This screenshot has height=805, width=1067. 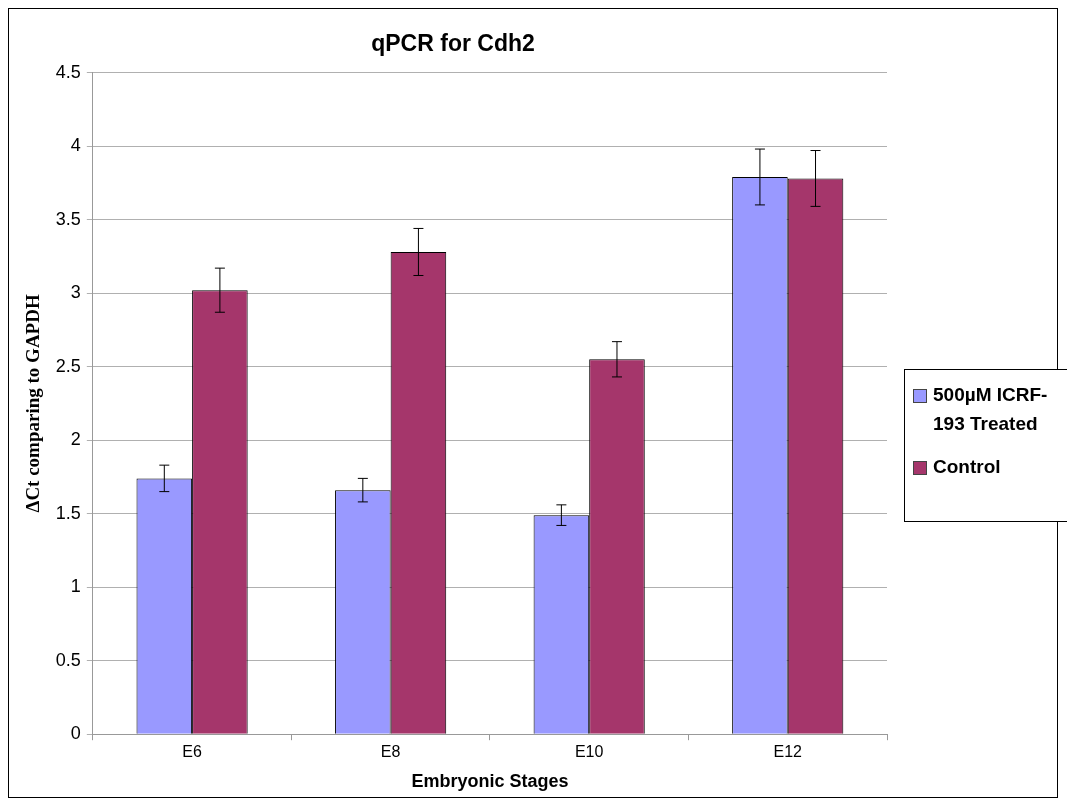 What do you see at coordinates (788, 752) in the screenshot?
I see `x-tick-label: E12` at bounding box center [788, 752].